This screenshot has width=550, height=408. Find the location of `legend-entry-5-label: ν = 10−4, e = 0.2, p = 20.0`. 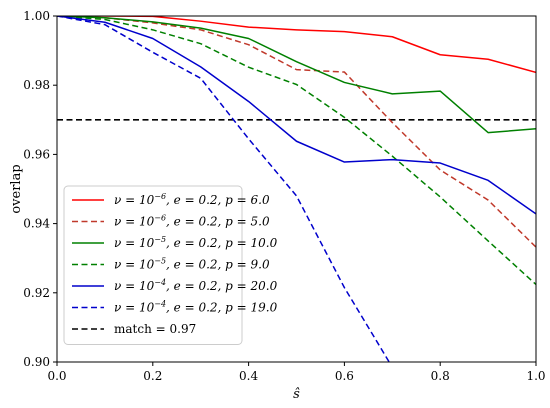

legend-entry-5-label: ν = 10−4, e = 0.2, p = 20.0 is located at coordinates (196, 285).